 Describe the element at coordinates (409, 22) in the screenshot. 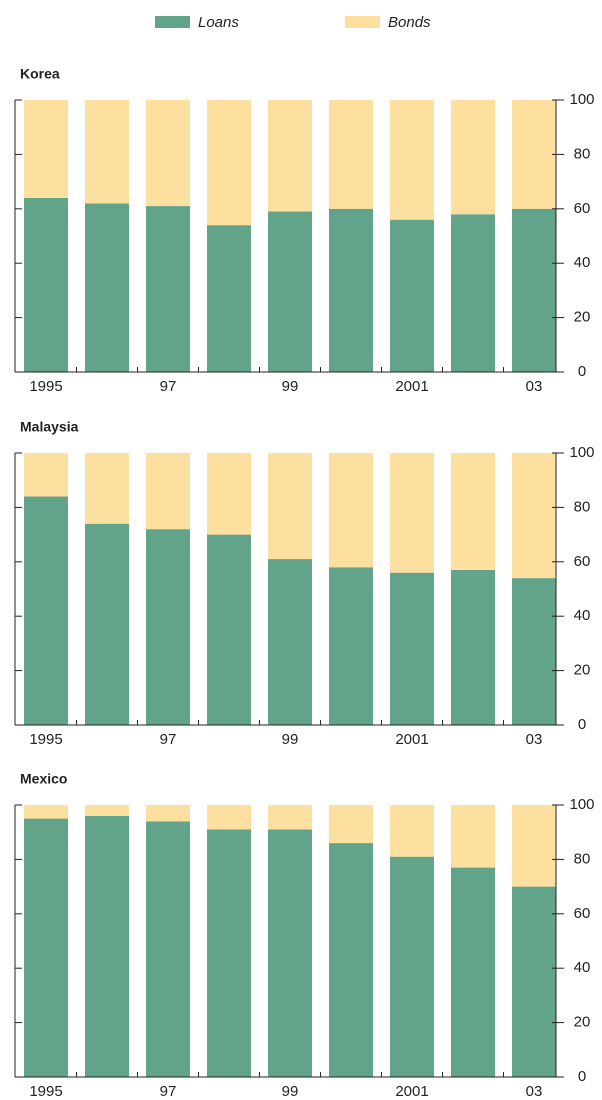

I see `legend-label: Bonds` at that location.